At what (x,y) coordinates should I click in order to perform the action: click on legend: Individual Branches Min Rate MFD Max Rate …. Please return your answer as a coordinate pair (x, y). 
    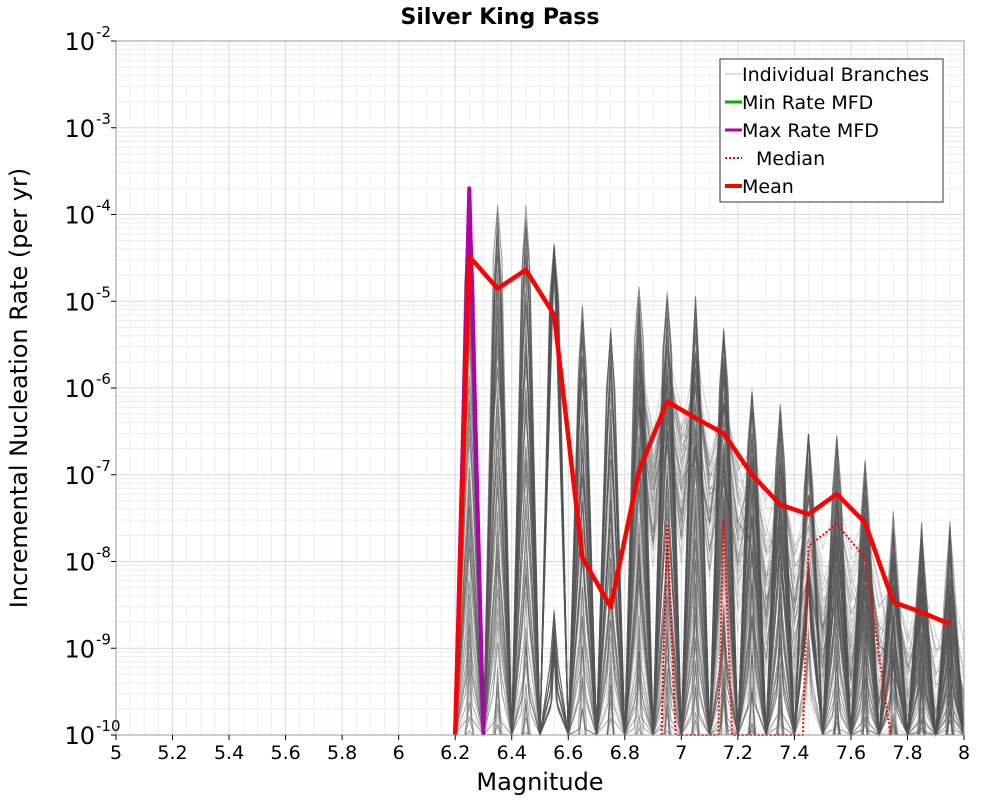
    Looking at the image, I should click on (831, 130).